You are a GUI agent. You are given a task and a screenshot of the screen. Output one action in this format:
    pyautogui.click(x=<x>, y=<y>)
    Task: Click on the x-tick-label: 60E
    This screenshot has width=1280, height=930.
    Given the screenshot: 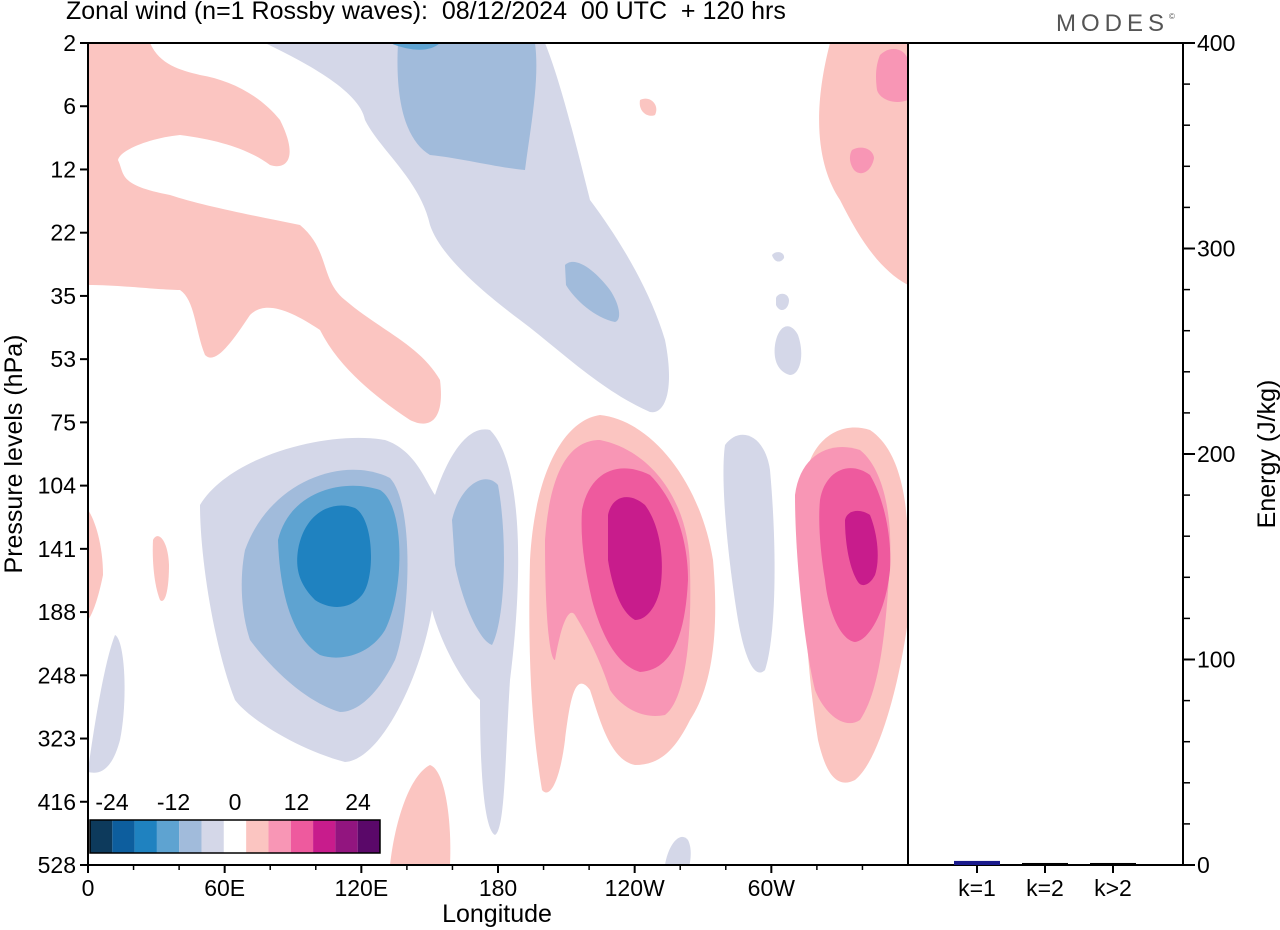 What is the action you would take?
    pyautogui.click(x=224, y=888)
    